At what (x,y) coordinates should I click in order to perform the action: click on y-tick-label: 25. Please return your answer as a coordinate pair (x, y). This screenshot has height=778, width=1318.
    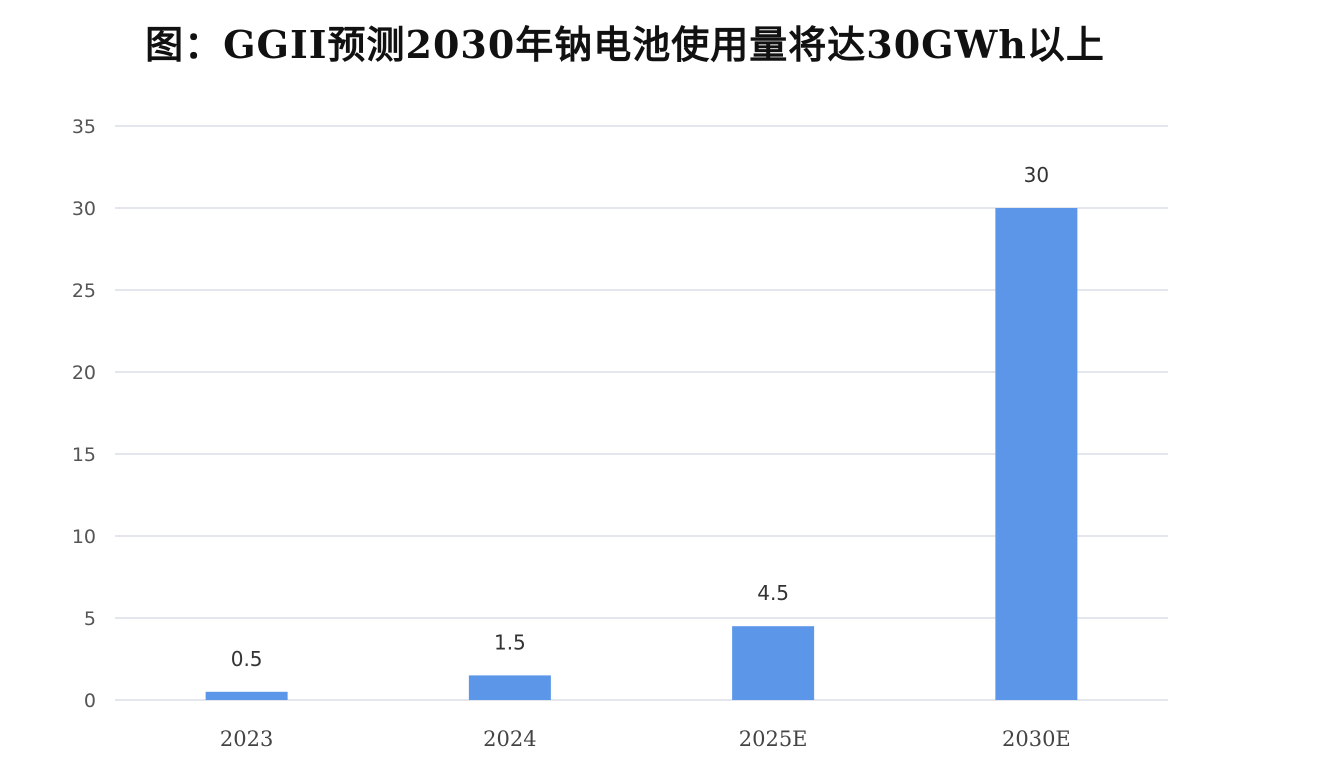
    Looking at the image, I should click on (84, 291).